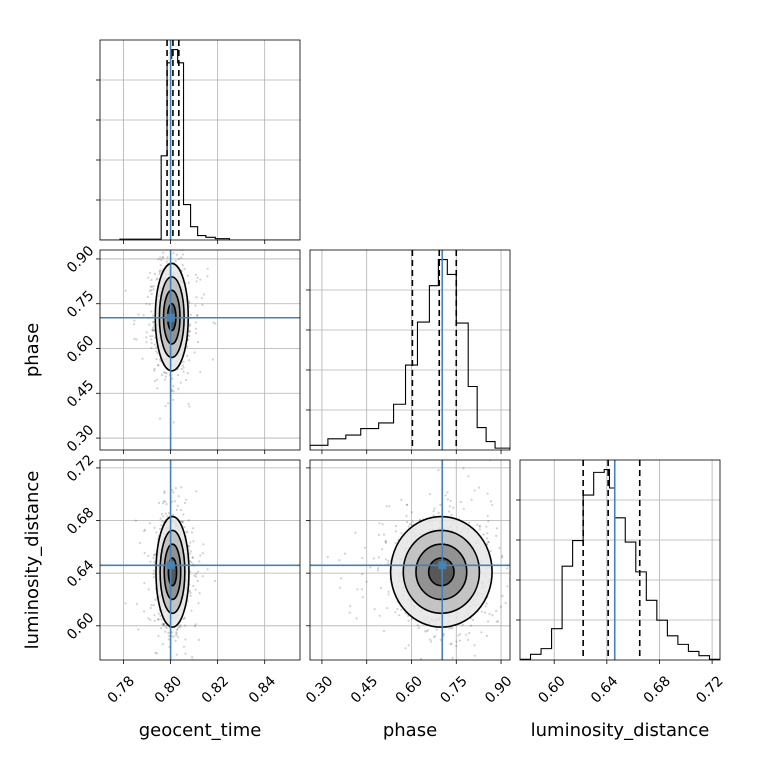 The image size is (760, 760). Describe the element at coordinates (453, 689) in the screenshot. I see `x-tick-label: 0.75` at that location.